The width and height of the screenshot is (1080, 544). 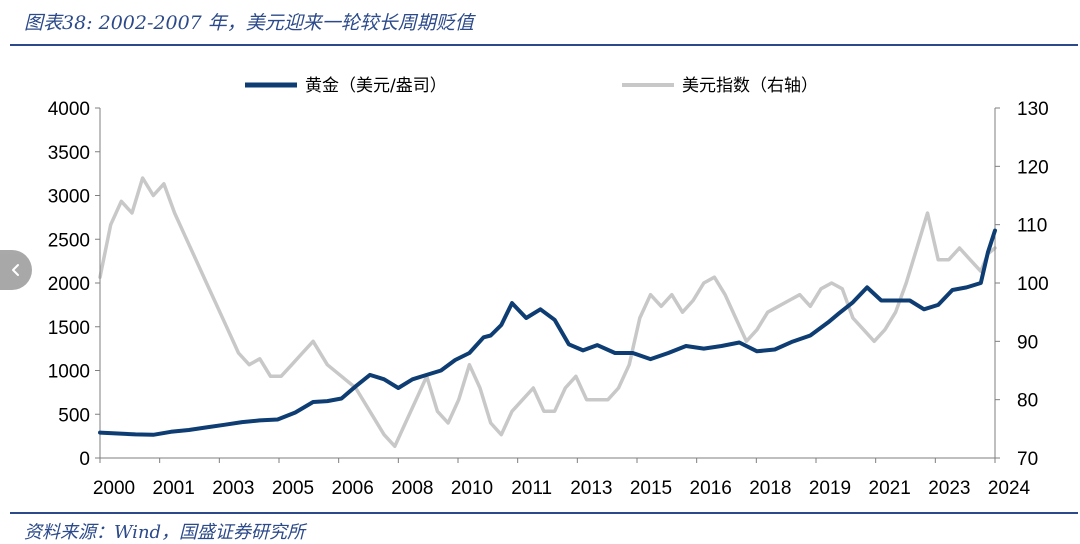 What do you see at coordinates (750, 86) in the screenshot?
I see `legend-label-dollar: 美元指数（右轴）` at bounding box center [750, 86].